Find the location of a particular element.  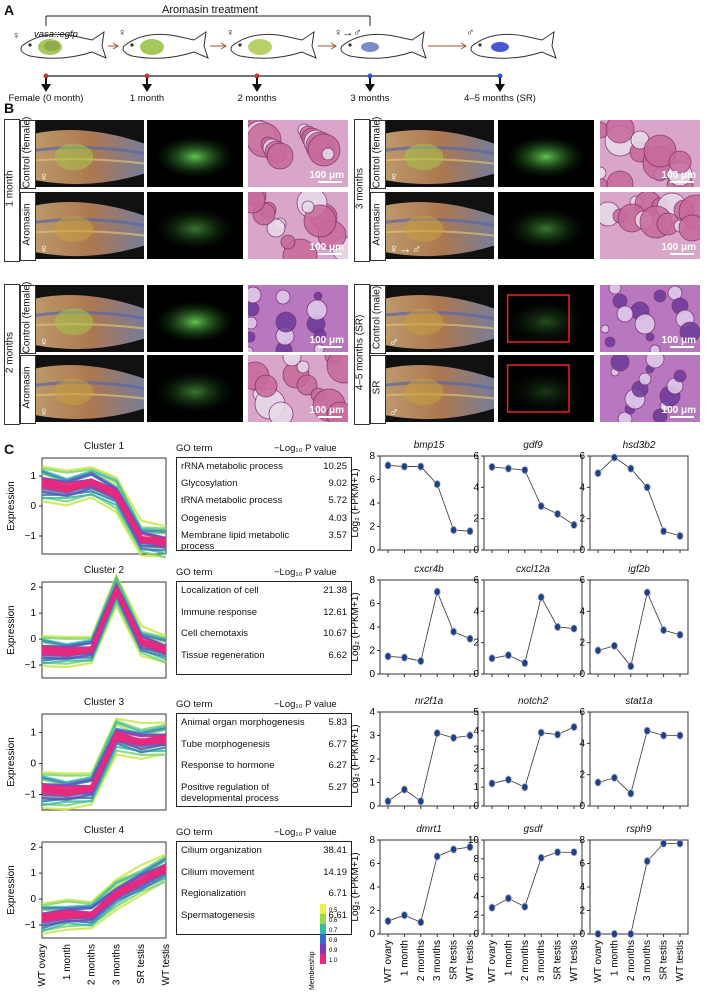

scale-bar-label: 100 μm is located at coordinates (326, 340).